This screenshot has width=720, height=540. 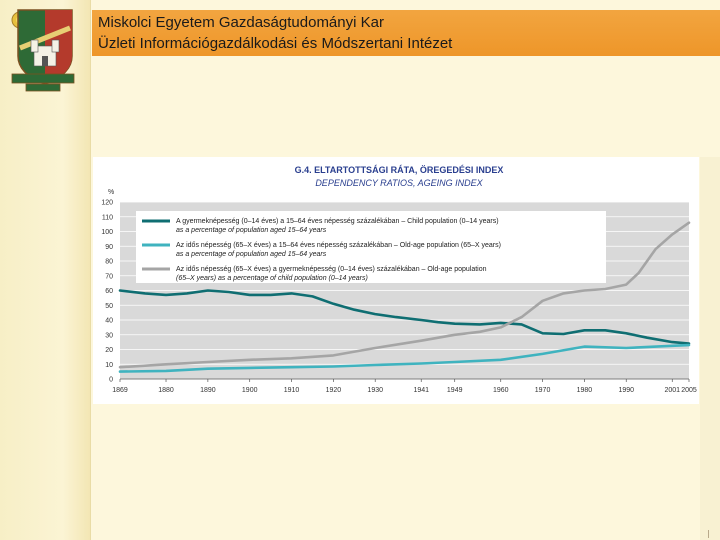 I want to click on y-tick-label-20: 20, so click(x=109, y=350).